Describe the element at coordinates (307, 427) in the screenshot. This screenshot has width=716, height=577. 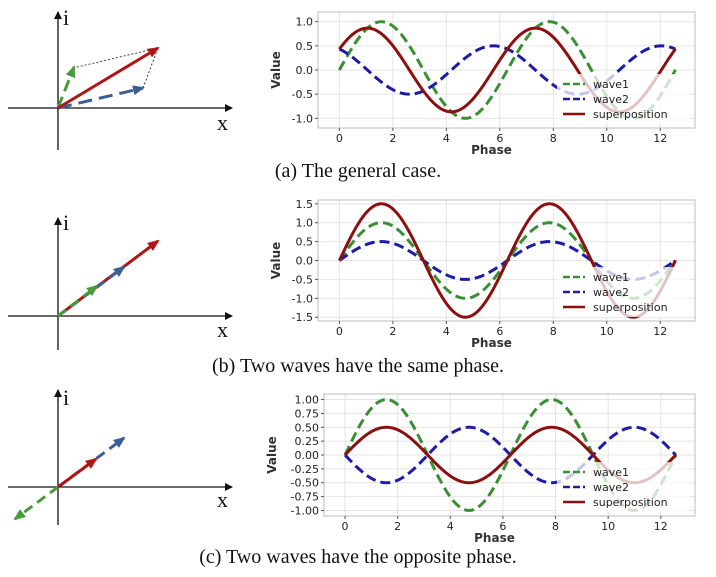
I see `y-tick-label: 0.50` at that location.